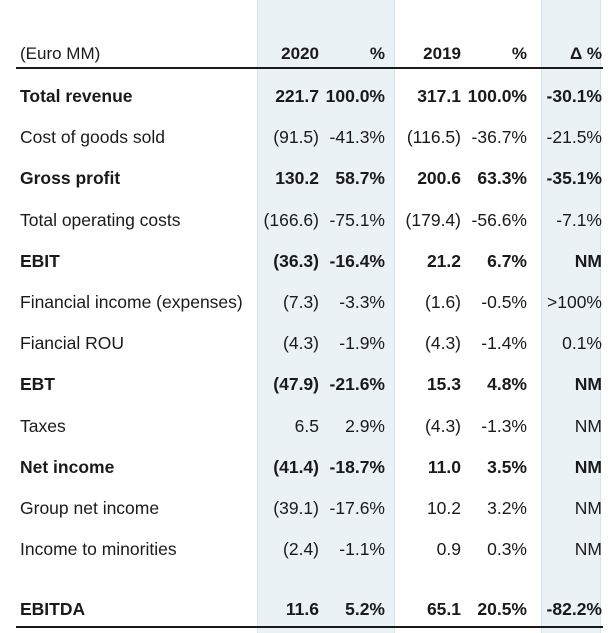 Image resolution: width=610 pixels, height=633 pixels. Describe the element at coordinates (507, 384) in the screenshot. I see `percent-2019: 4.8%` at that location.